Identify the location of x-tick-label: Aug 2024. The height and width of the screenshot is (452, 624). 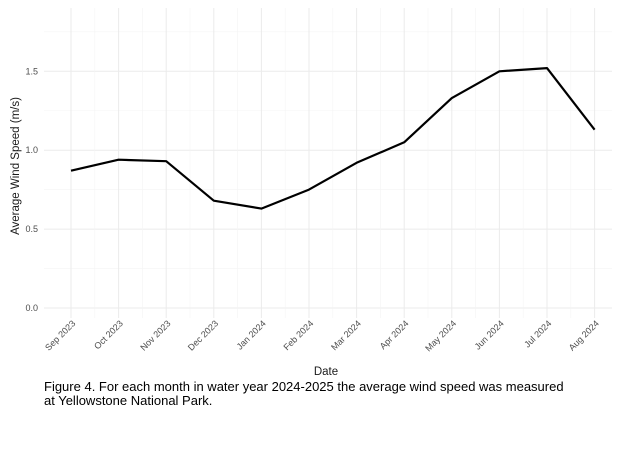
(584, 335).